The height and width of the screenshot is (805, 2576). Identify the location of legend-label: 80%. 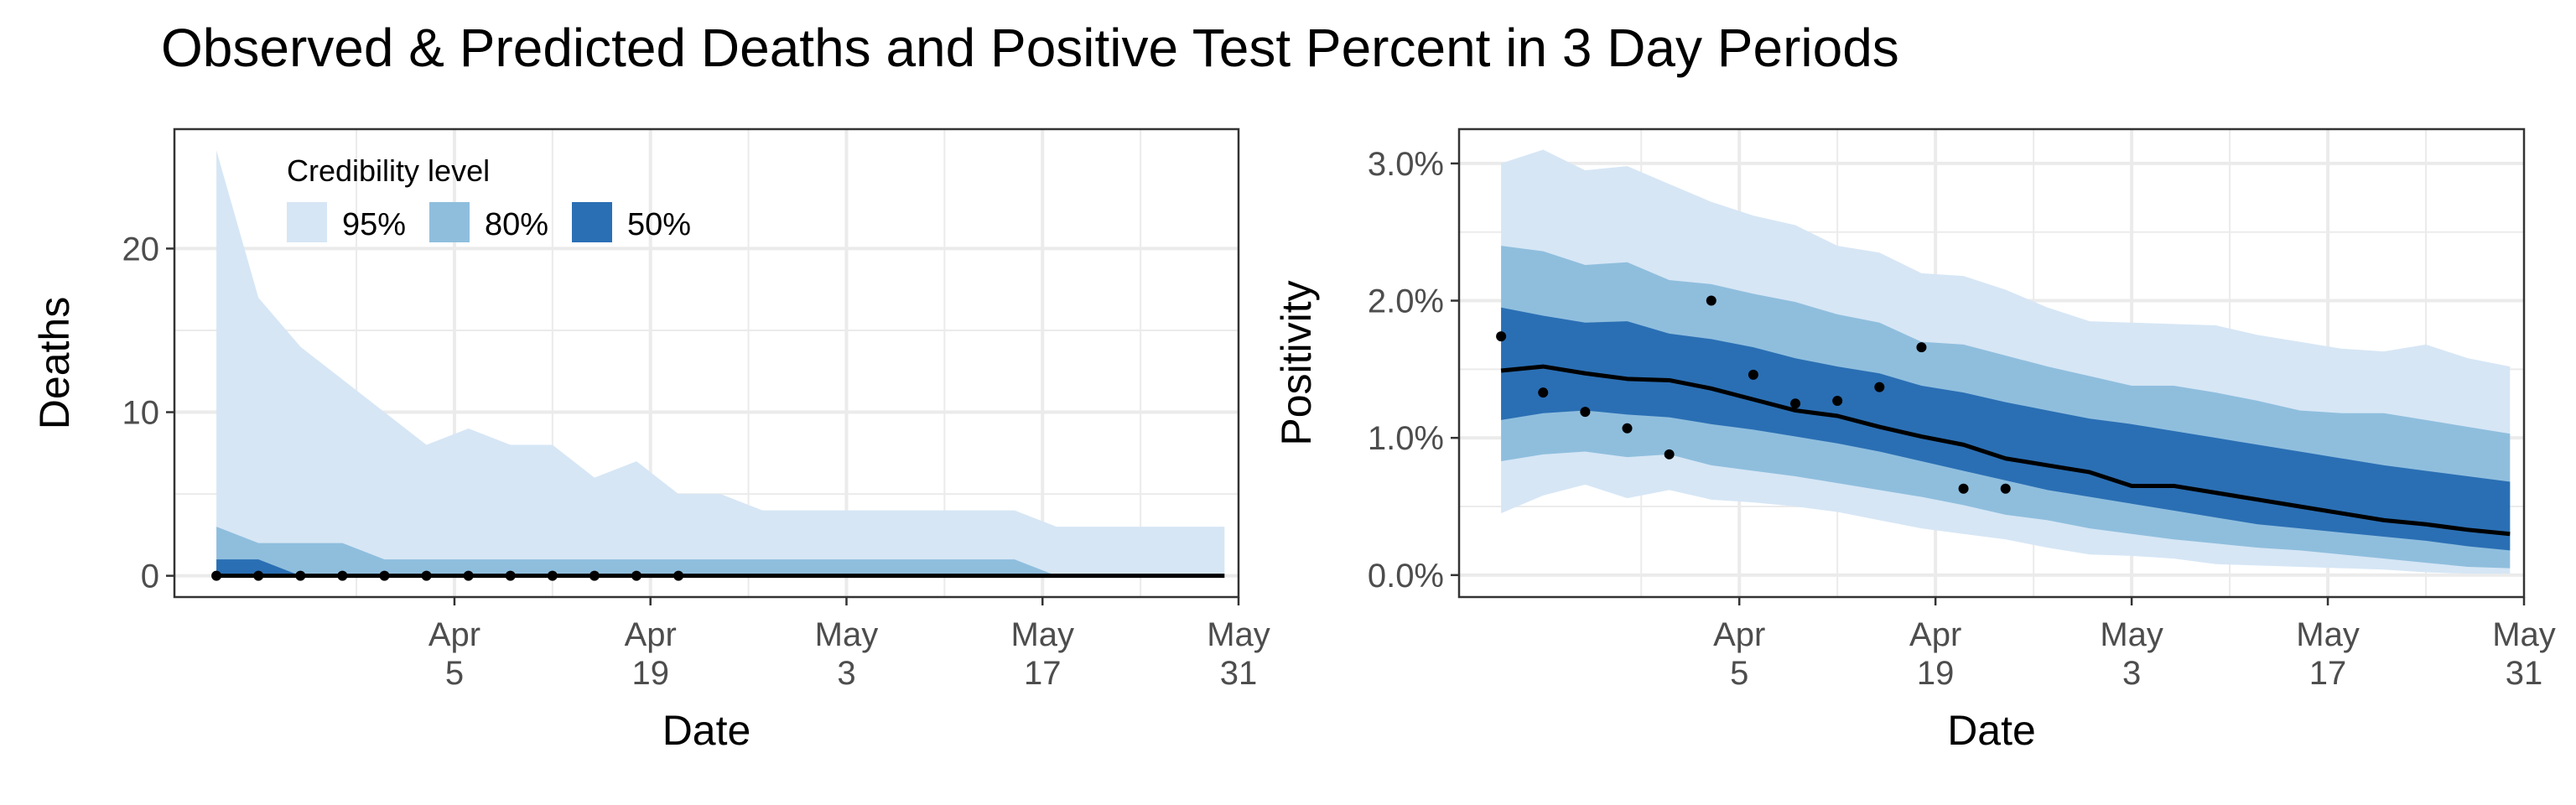
(516, 224).